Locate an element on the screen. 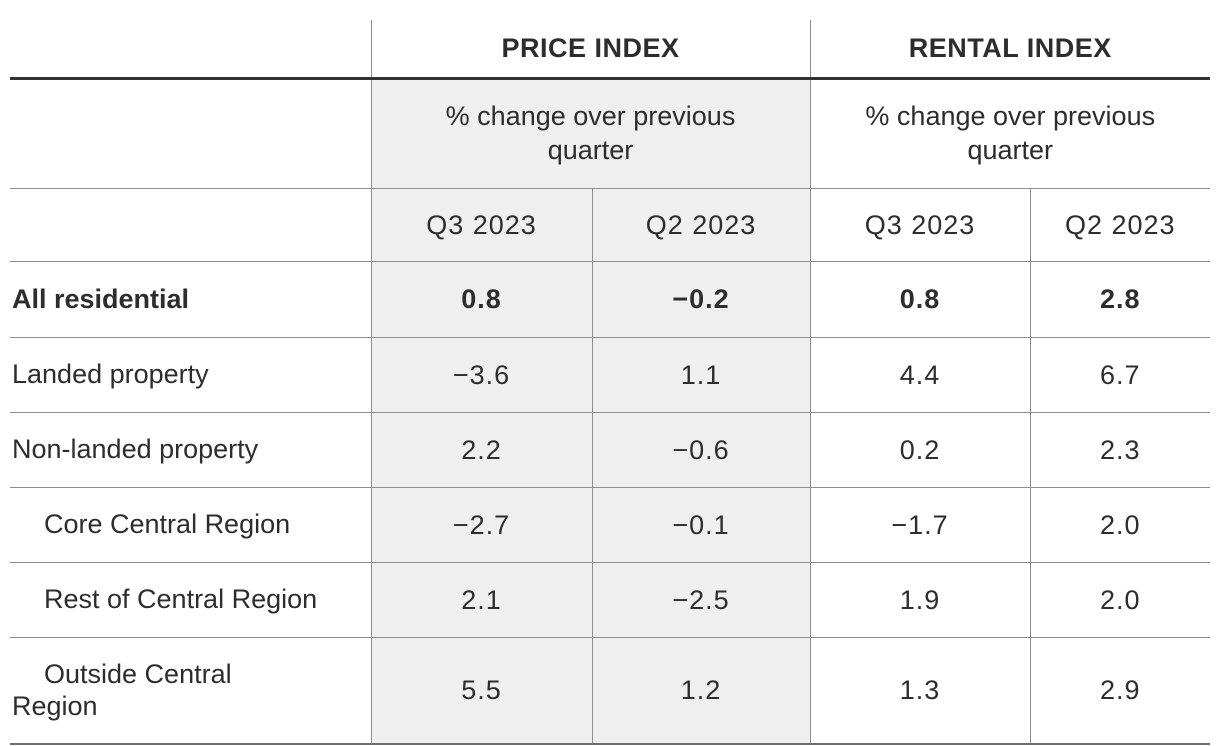  value-cell: −0.6 is located at coordinates (701, 450).